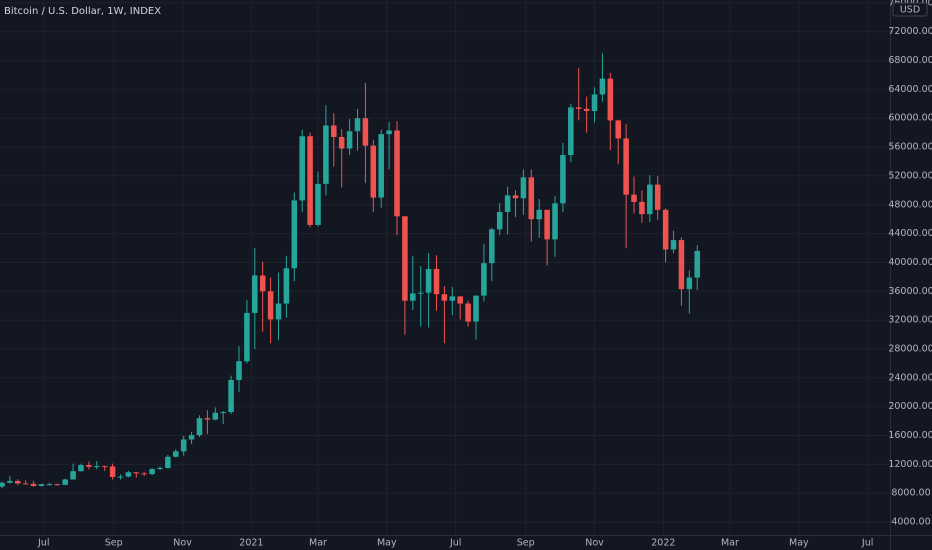 Image resolution: width=932 pixels, height=550 pixels. I want to click on chart-title: Bitcoin / U.S. Dollar, 1W, INDEX, so click(82, 11).